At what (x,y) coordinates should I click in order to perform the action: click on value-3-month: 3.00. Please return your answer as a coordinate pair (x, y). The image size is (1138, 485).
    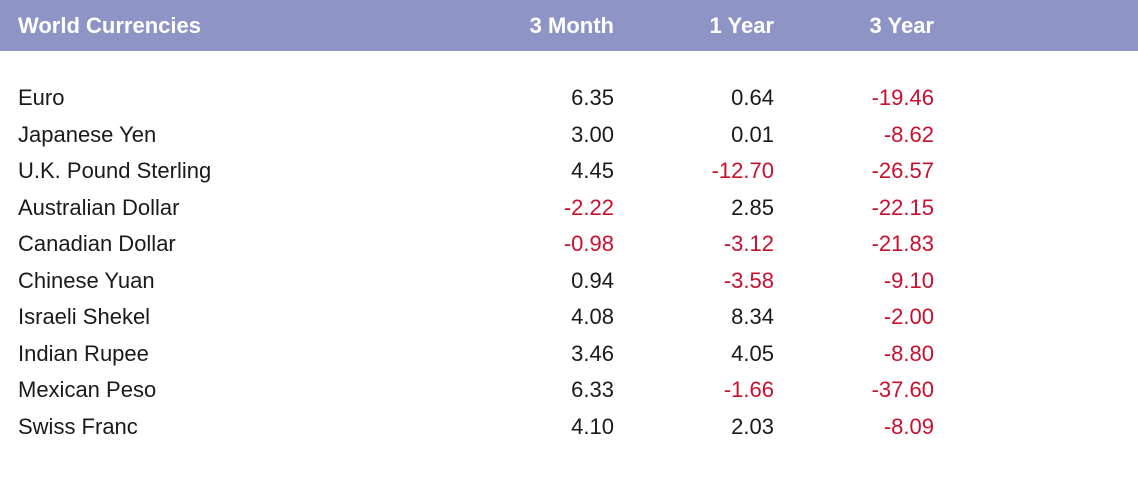
    Looking at the image, I should click on (592, 134).